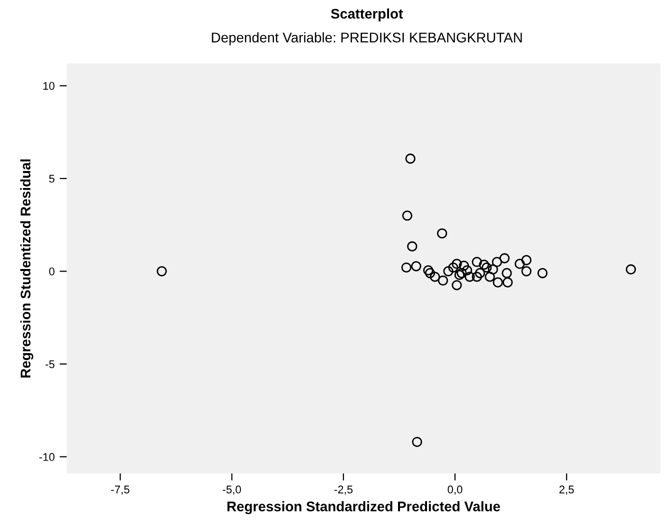  What do you see at coordinates (120, 490) in the screenshot?
I see `x-tick-label: -7,5` at bounding box center [120, 490].